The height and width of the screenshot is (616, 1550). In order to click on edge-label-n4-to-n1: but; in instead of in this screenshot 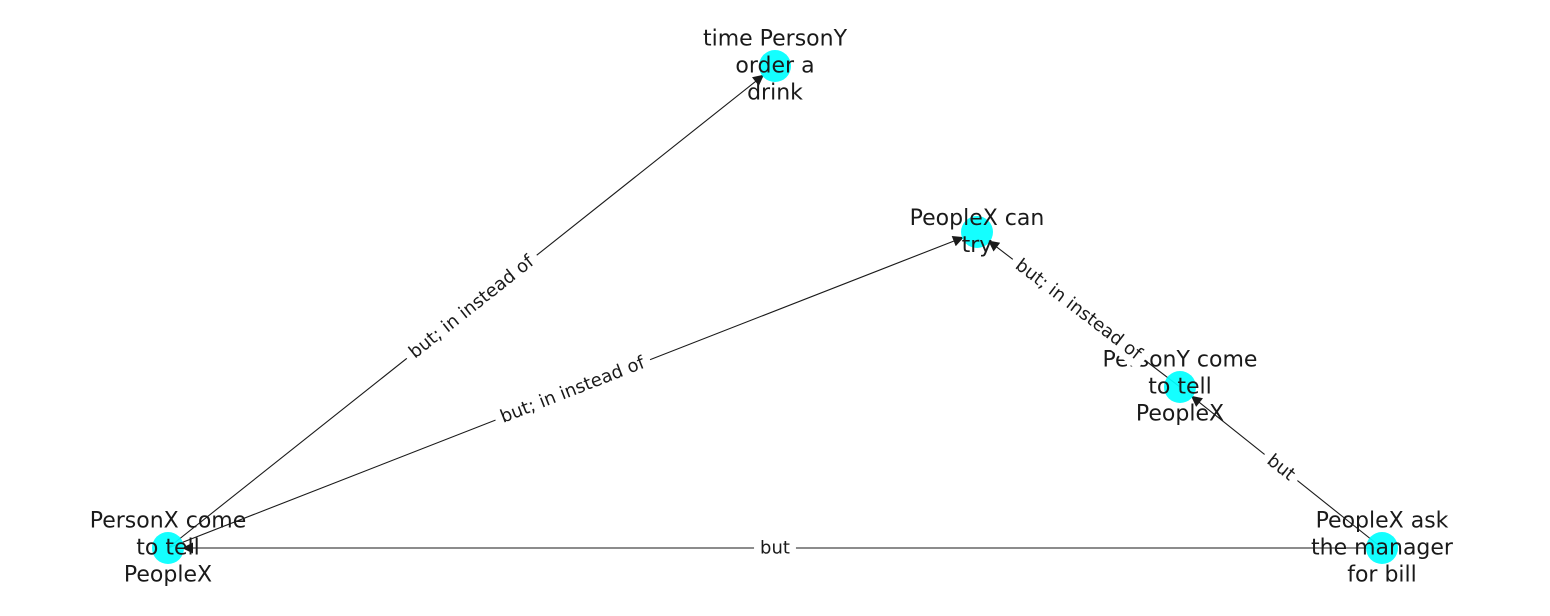, I will do `click(472, 307)`.